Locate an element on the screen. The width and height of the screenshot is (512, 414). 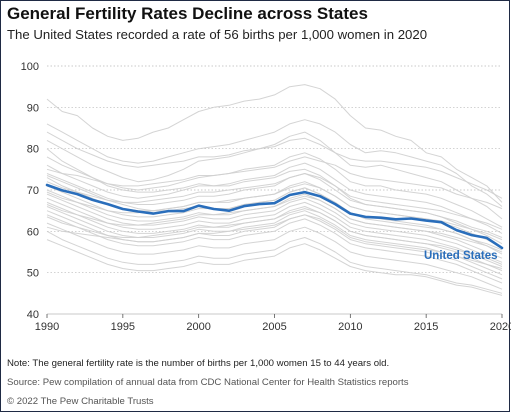
series-line-united-states is located at coordinates (274, 216).